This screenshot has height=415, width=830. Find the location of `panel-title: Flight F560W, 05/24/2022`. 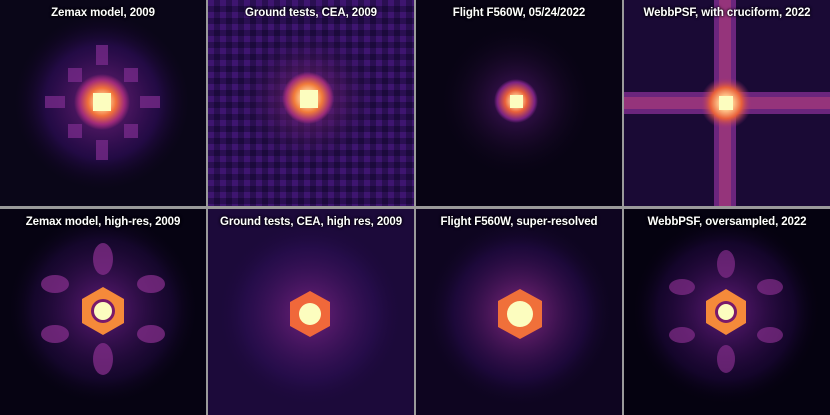

panel-title: Flight F560W, 05/24/2022 is located at coordinates (519, 13).